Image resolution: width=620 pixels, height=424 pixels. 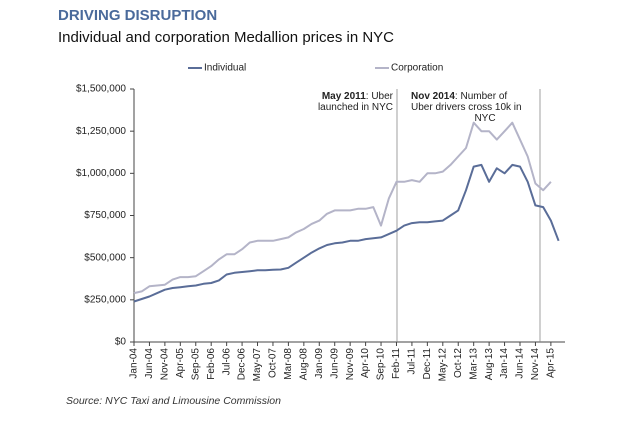 I want to click on x-tick-label: Aug-13, so click(x=489, y=364).